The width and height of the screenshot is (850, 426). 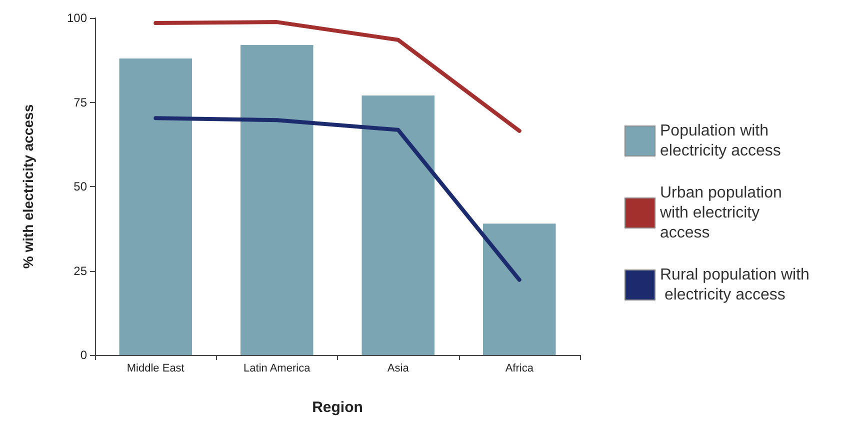 What do you see at coordinates (81, 271) in the screenshot?
I see `y-tick-label: 25` at bounding box center [81, 271].